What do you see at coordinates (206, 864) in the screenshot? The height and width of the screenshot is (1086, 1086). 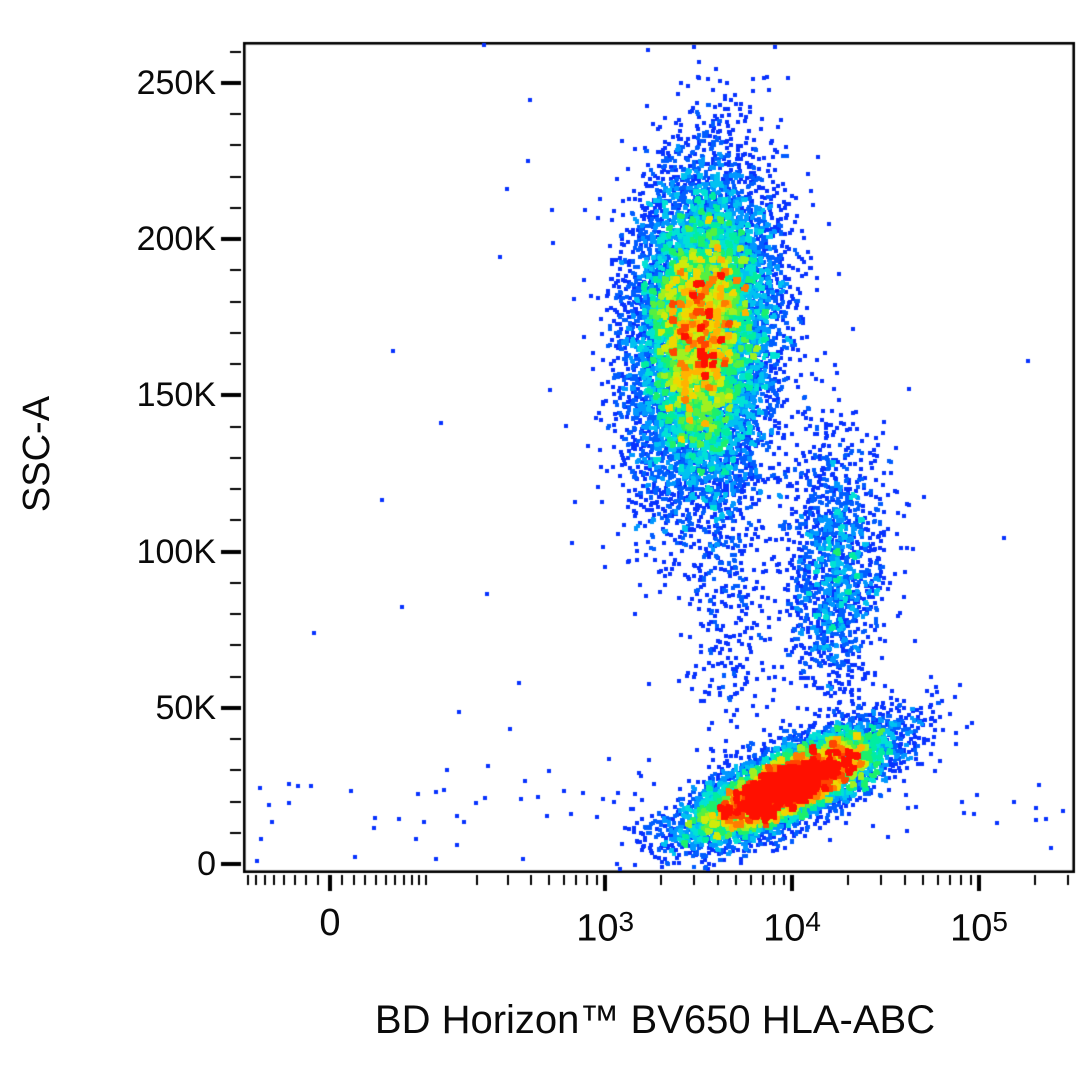 I see `y-tick-label-0: 0` at bounding box center [206, 864].